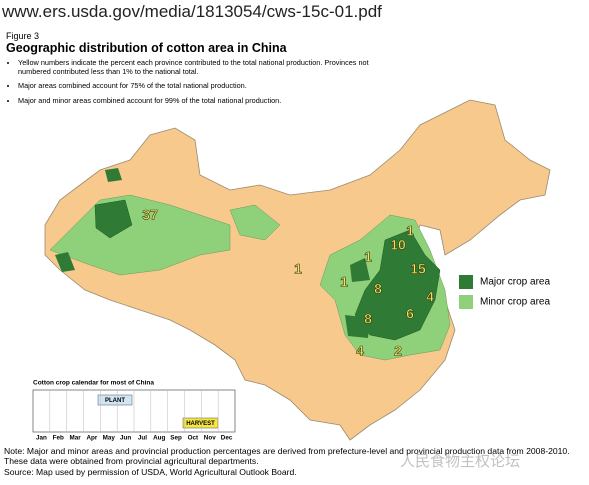  Describe the element at coordinates (410, 314) in the screenshot. I see `province-percent: 6` at that location.